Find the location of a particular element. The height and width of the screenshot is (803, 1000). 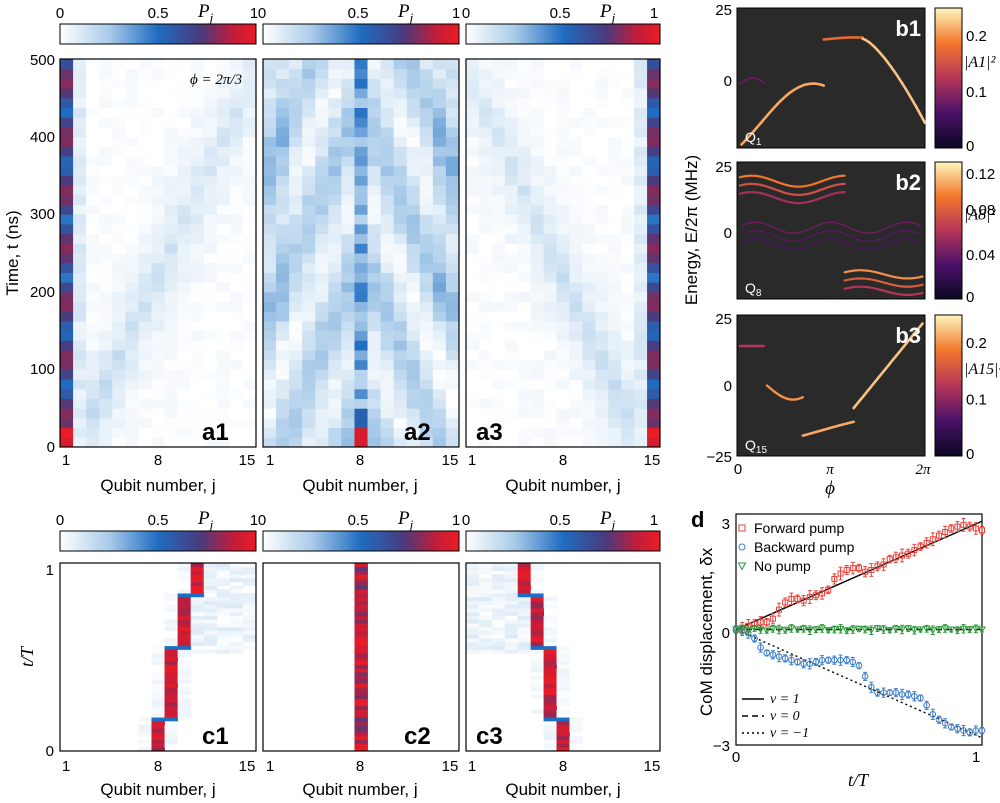

ytick: 200 is located at coordinates (42, 292).